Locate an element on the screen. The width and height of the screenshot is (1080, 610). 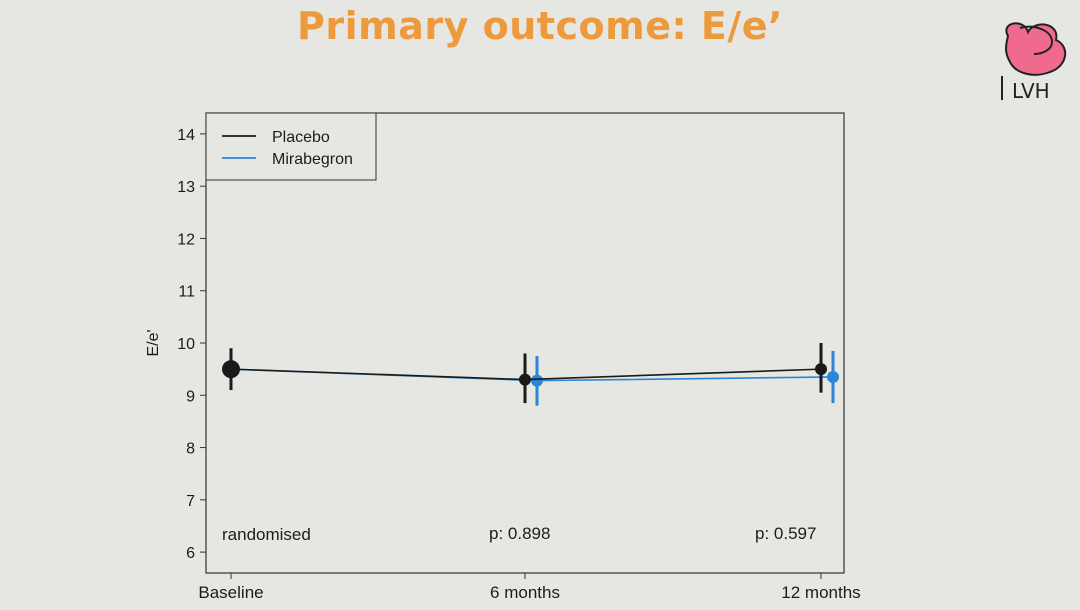
slide-title: Primary outcome: E/e’ is located at coordinates (540, 26).